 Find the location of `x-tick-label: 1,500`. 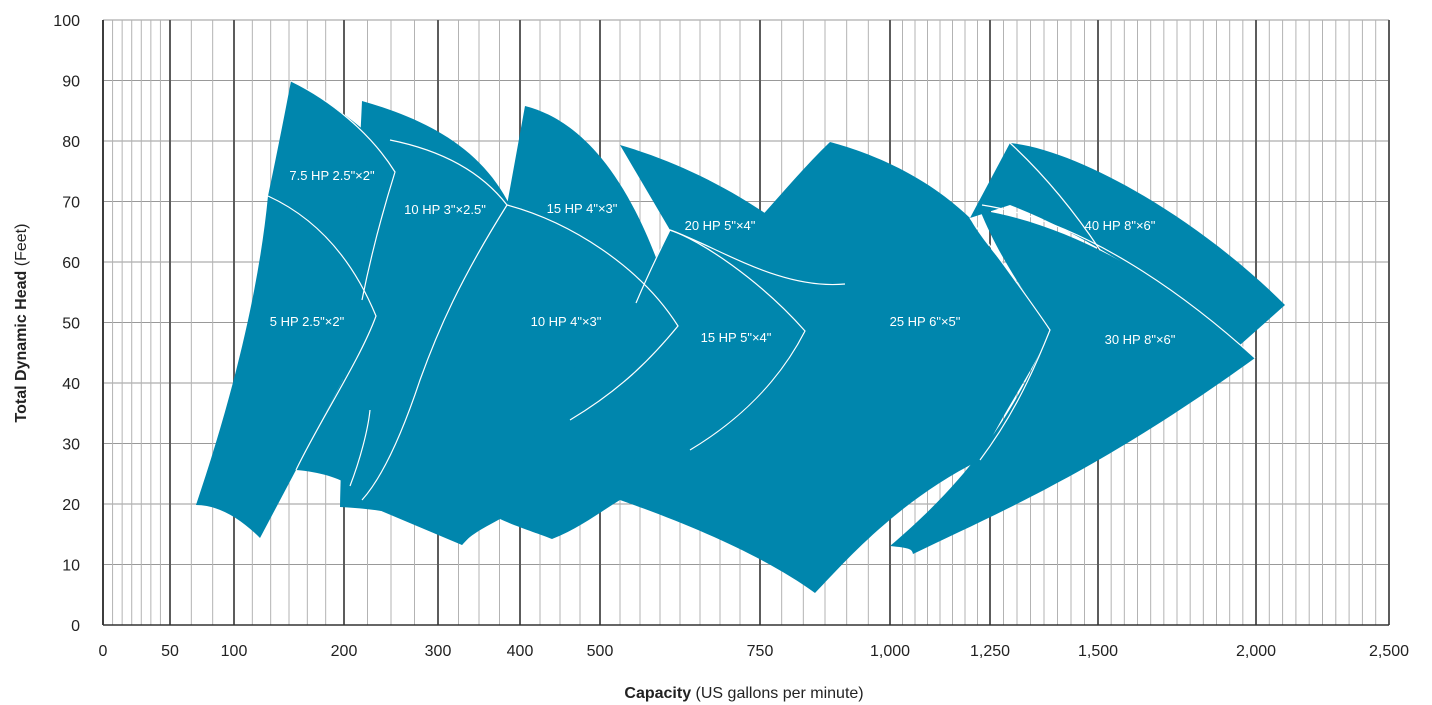

x-tick-label: 1,500 is located at coordinates (1098, 651).